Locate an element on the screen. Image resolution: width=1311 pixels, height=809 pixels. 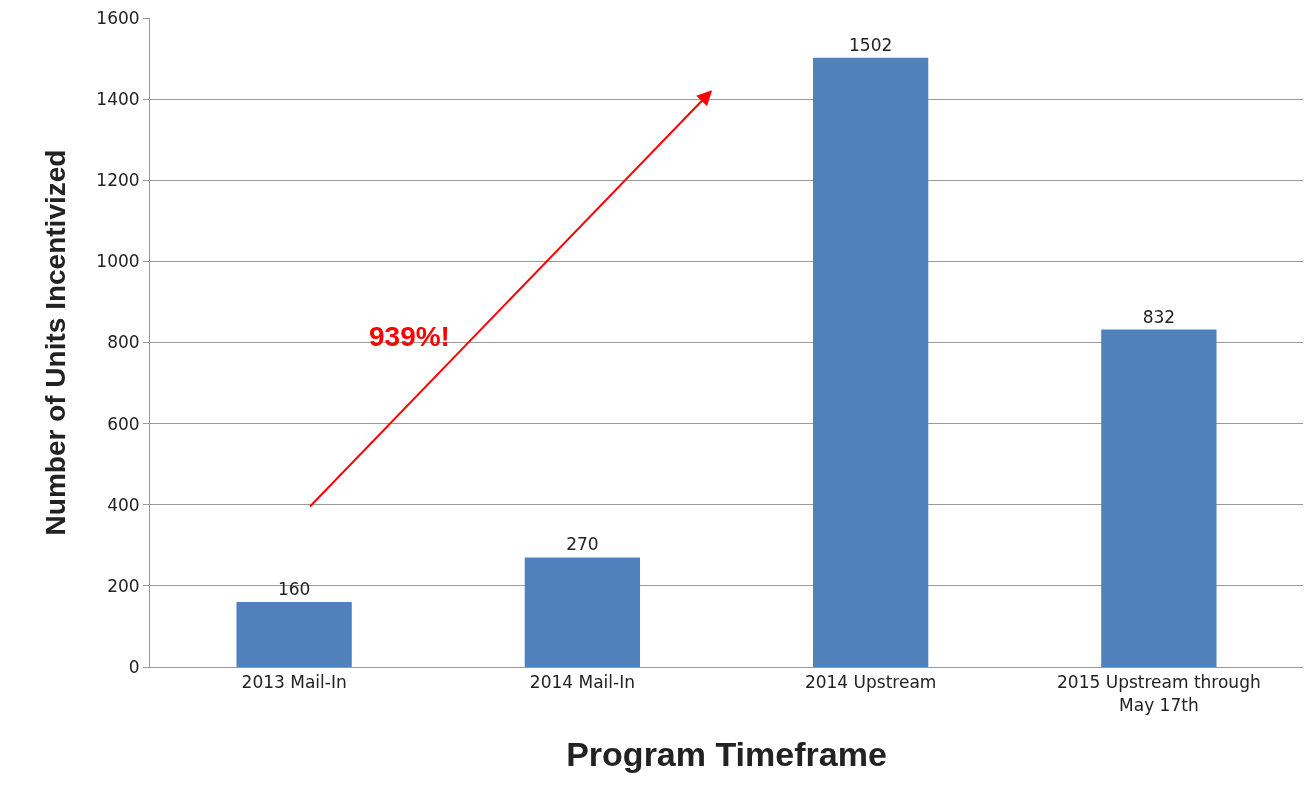
y-tick-label: 800 is located at coordinates (123, 342).